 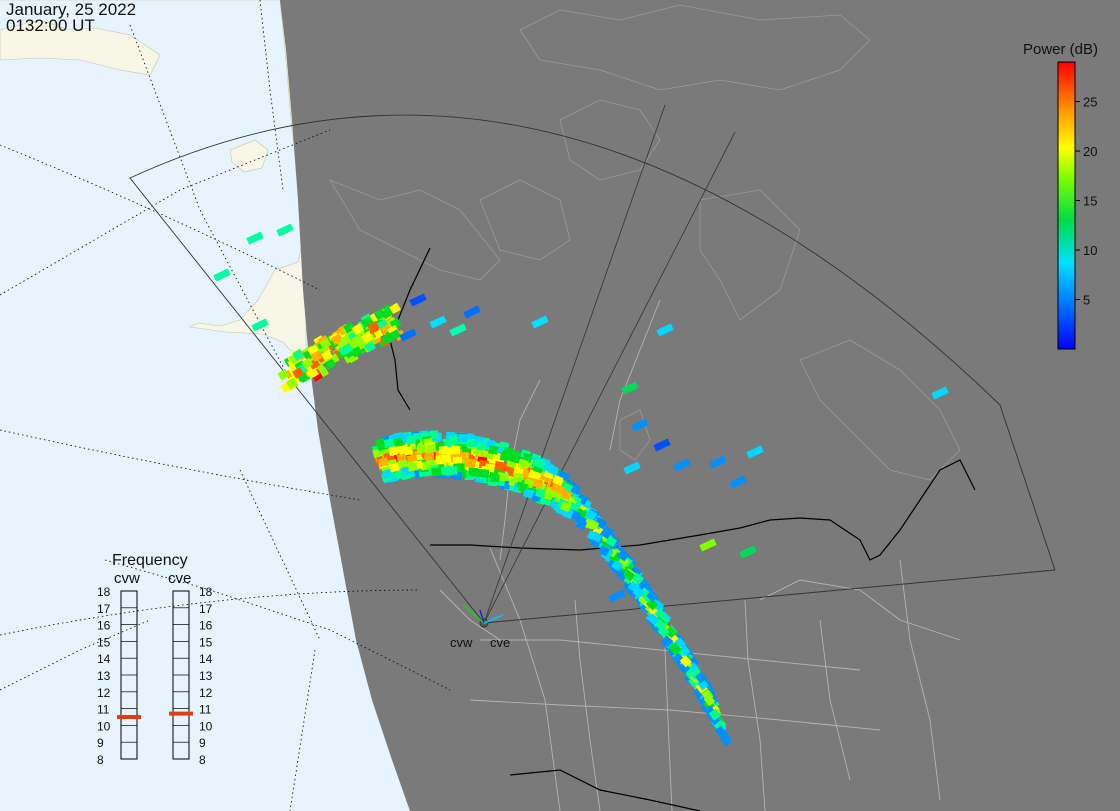 What do you see at coordinates (1090, 250) in the screenshot?
I see `colorbar-tick-label: 10` at bounding box center [1090, 250].